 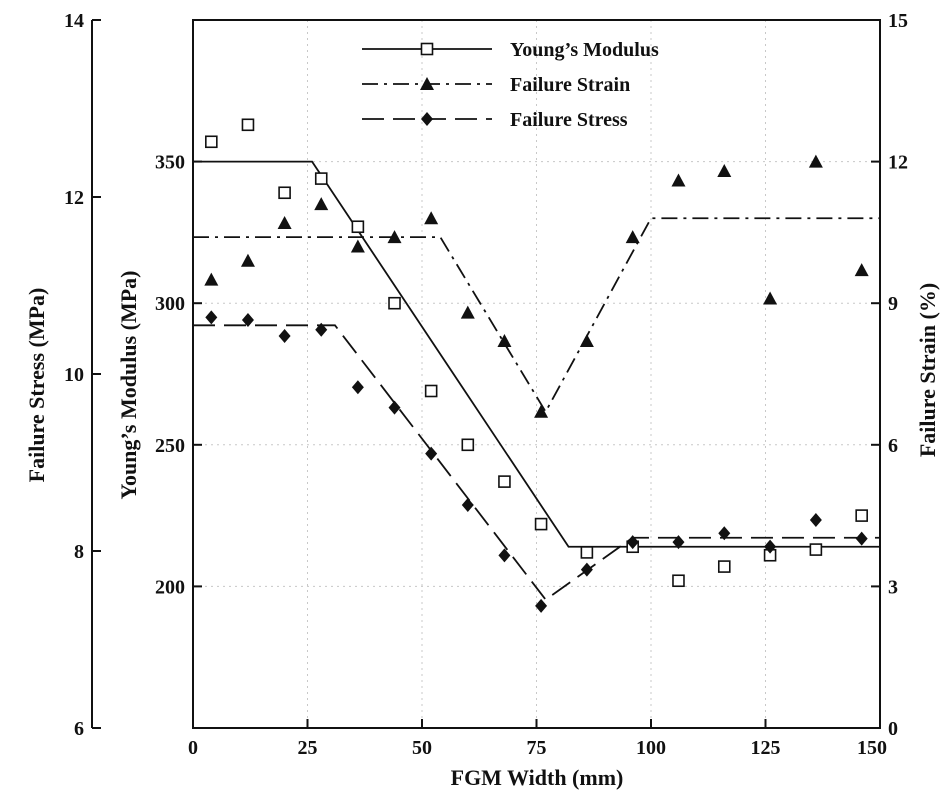 I want to click on failure-strain-tick-label: 0, so click(x=893, y=729).